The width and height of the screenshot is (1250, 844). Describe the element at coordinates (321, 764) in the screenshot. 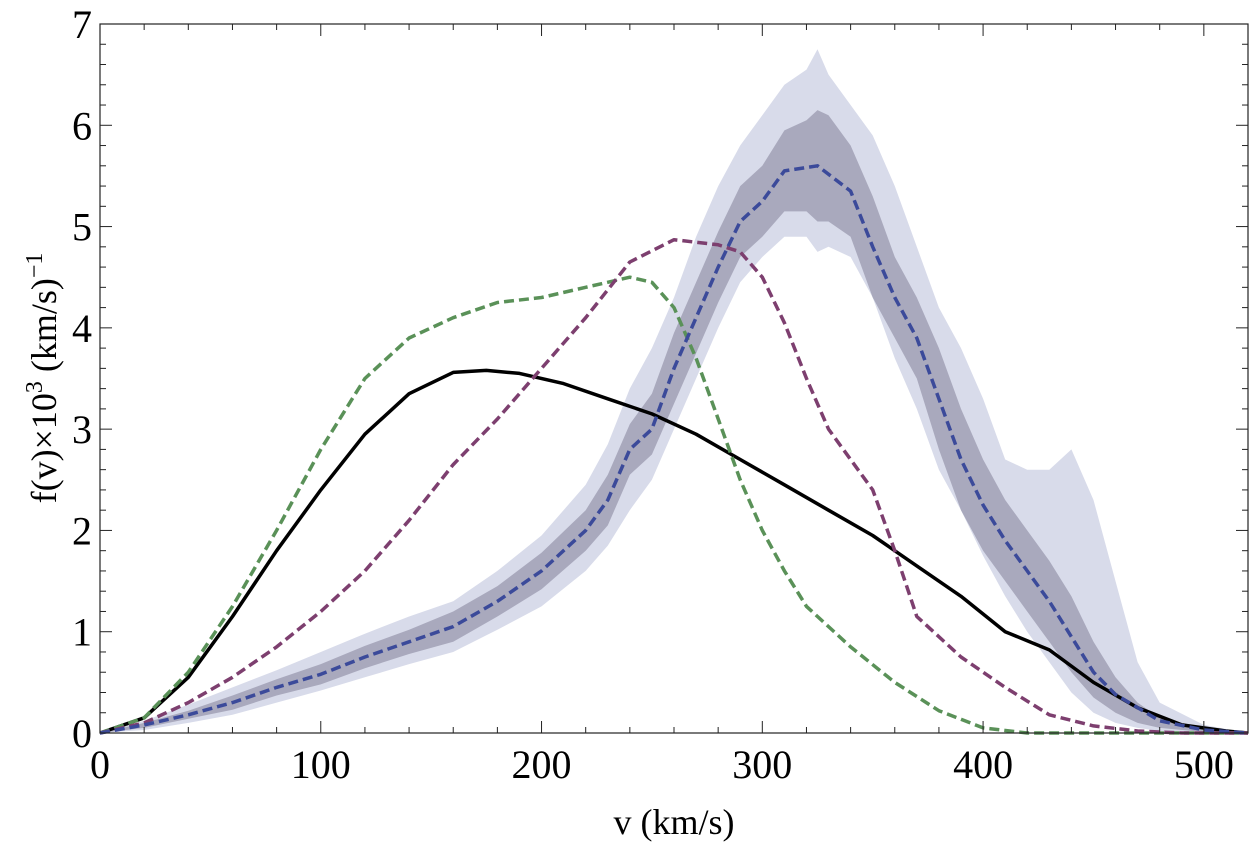

I see `x-tick-label: 100` at that location.